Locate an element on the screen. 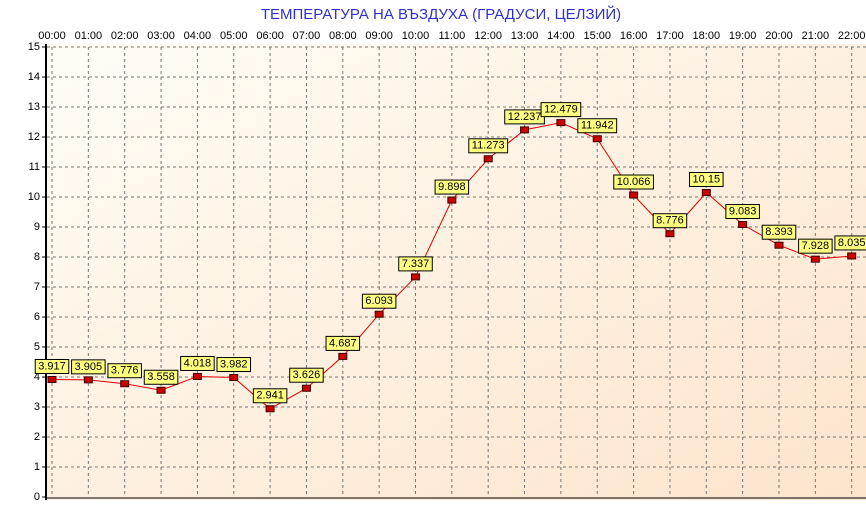 Image resolution: width=866 pixels, height=518 pixels. value-label: 10.15 is located at coordinates (707, 179).